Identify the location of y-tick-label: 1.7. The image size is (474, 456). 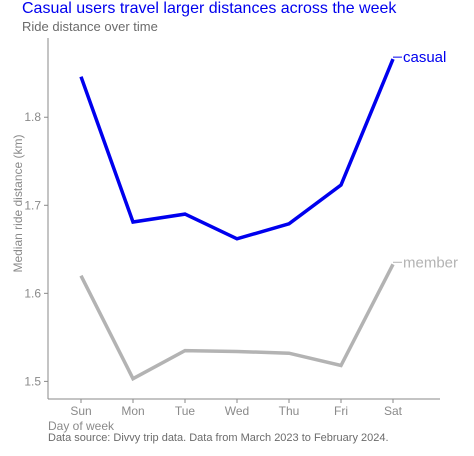
(32, 205).